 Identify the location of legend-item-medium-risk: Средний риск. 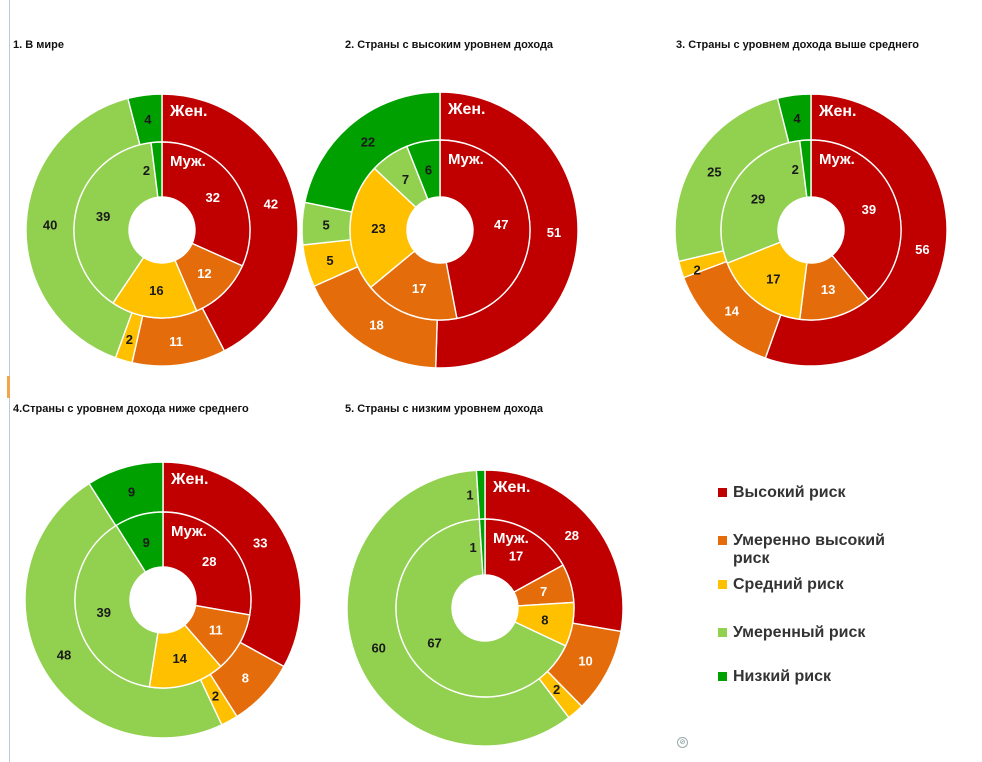
(781, 585).